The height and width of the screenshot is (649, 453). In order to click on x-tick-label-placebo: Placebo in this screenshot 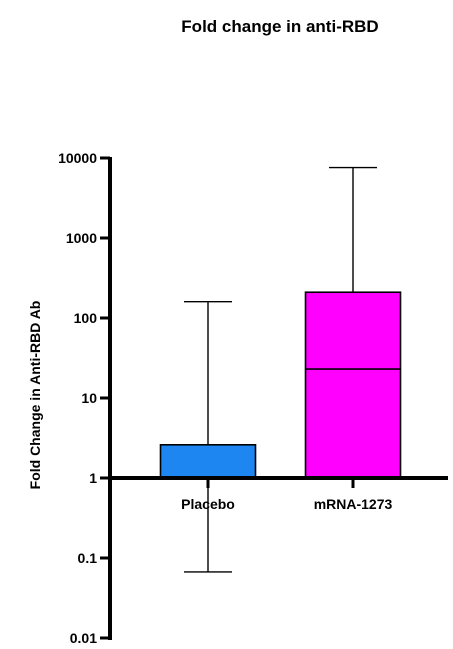, I will do `click(208, 504)`.